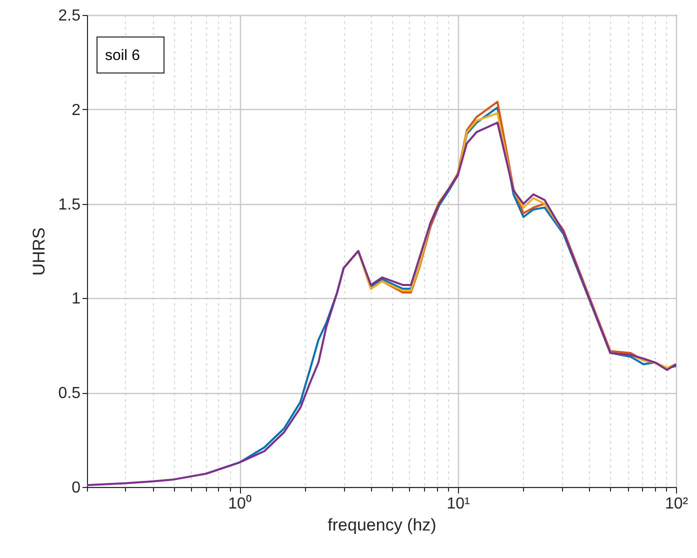 This screenshot has width=697, height=558. I want to click on y-tick-label: 2.5, so click(69, 16).